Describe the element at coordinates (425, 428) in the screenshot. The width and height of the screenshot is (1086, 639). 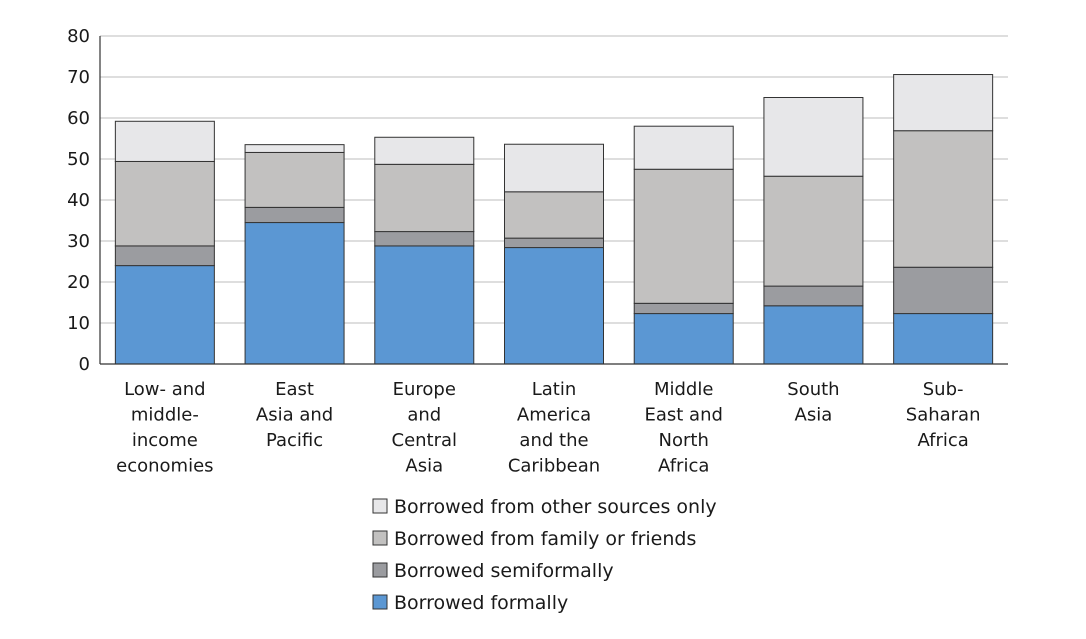
I see `x-category-label: Europe and Central Asia` at that location.